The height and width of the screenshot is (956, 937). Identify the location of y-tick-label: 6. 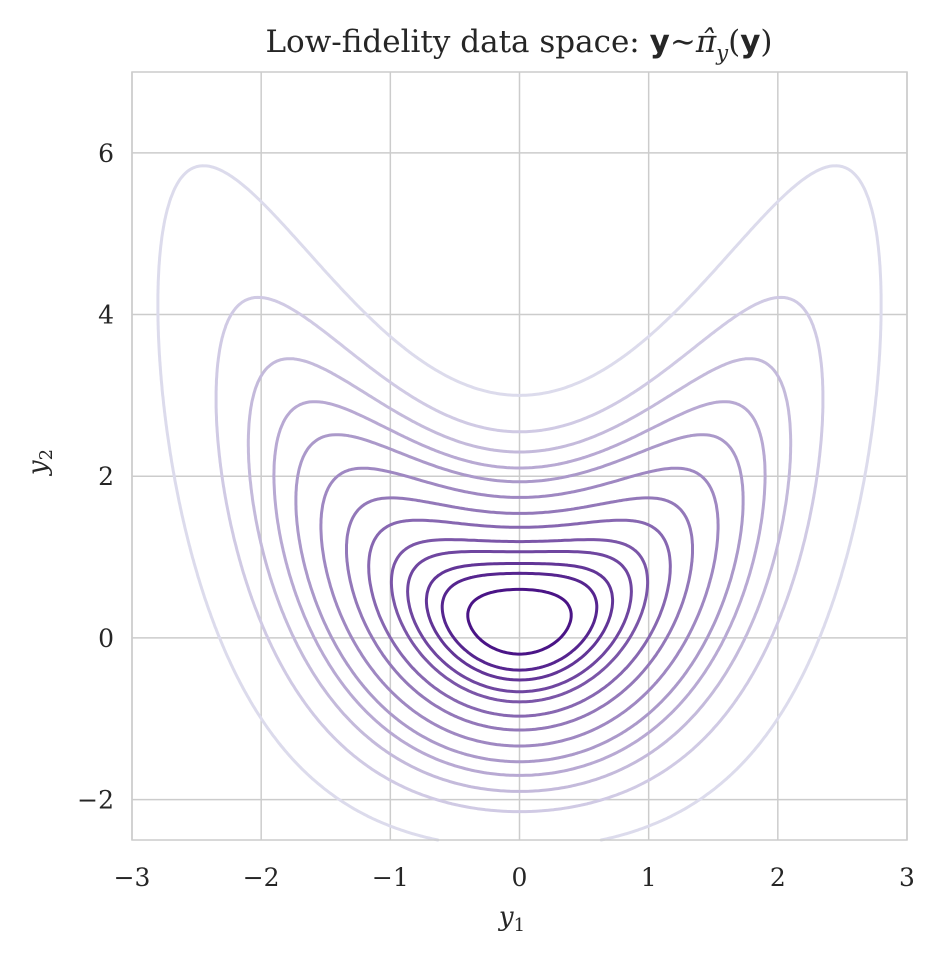
(106, 153).